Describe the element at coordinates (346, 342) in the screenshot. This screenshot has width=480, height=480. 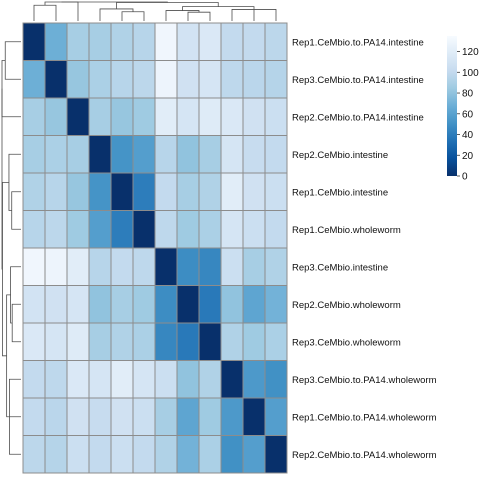
I see `row-label: Rep3.CeMbio.wholeworm` at that location.